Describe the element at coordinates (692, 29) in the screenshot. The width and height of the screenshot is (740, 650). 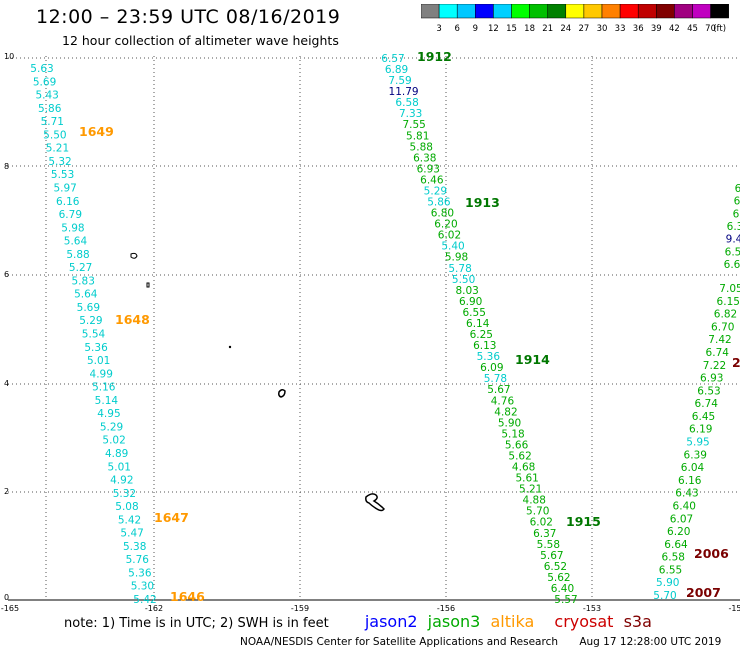
I see `legend-label: 45` at that location.